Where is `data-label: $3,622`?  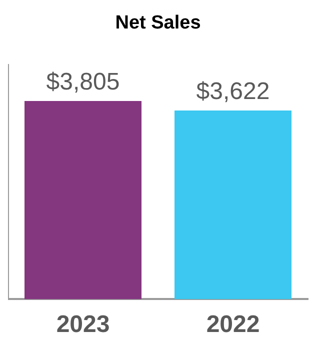
data-label: $3,622 is located at coordinates (233, 92).